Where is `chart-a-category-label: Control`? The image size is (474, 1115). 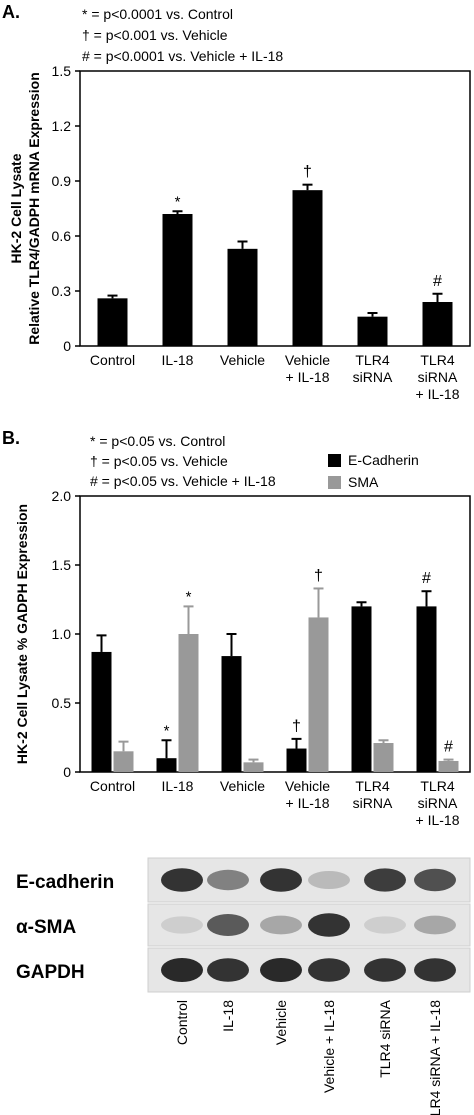
chart-a-category-label: Control is located at coordinates (112, 360).